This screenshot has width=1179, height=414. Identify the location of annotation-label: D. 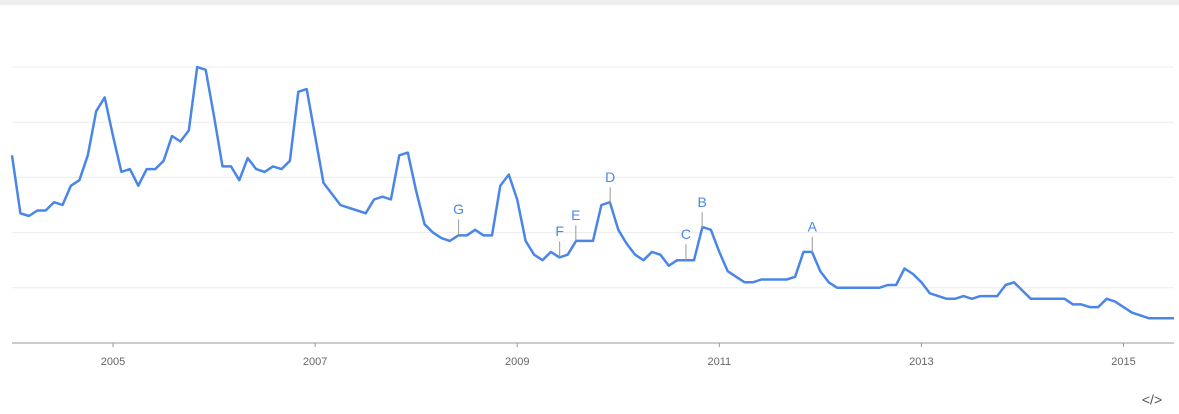
(610, 177).